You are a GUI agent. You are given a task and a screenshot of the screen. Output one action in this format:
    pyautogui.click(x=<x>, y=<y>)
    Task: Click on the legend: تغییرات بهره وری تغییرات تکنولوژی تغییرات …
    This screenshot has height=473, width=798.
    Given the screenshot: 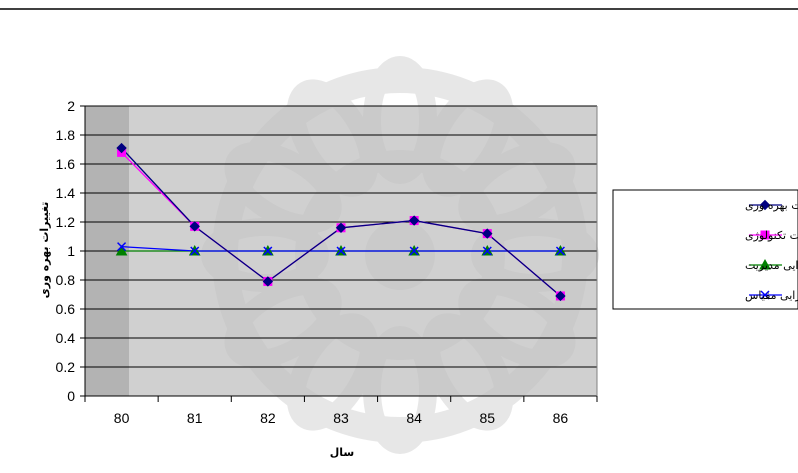 What is the action you would take?
    pyautogui.click(x=705, y=249)
    